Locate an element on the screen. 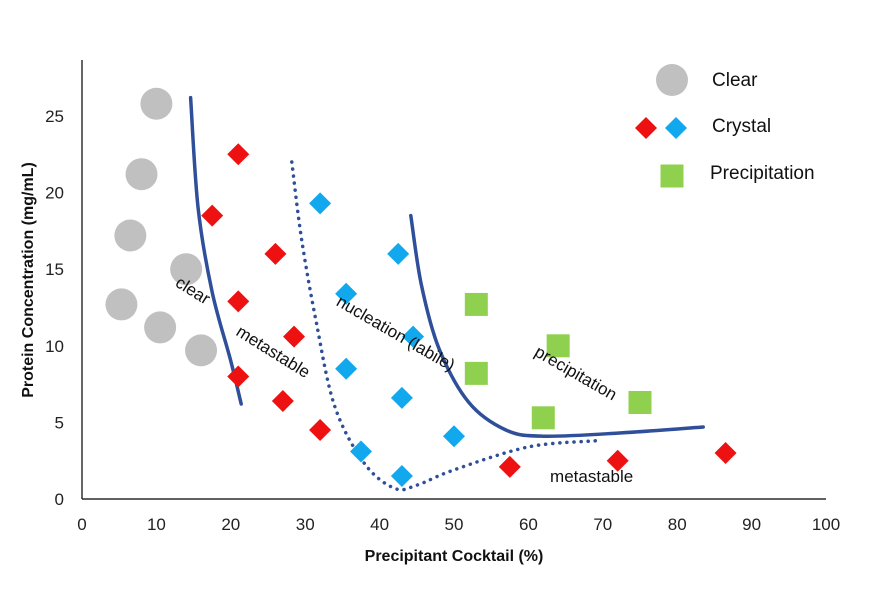  x-tick-label: 20 is located at coordinates (230, 524).